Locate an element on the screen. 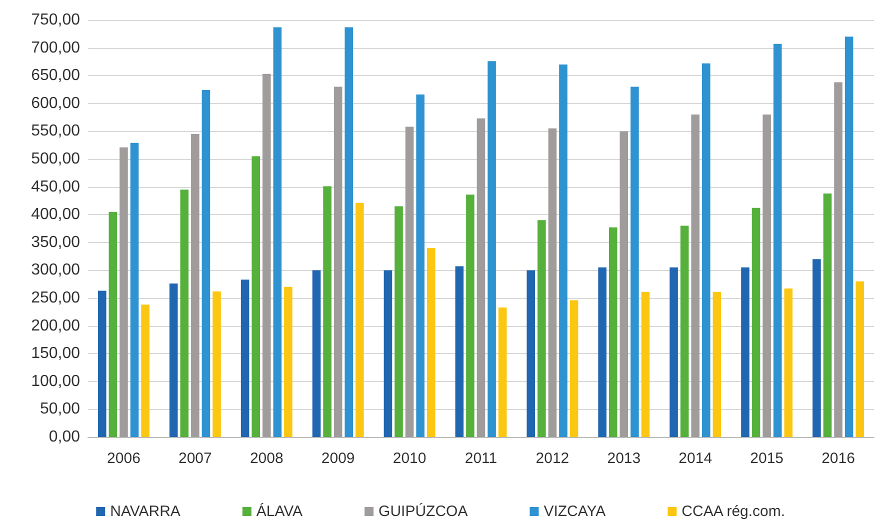  legend-label: GUIPÚZCOA is located at coordinates (423, 511).